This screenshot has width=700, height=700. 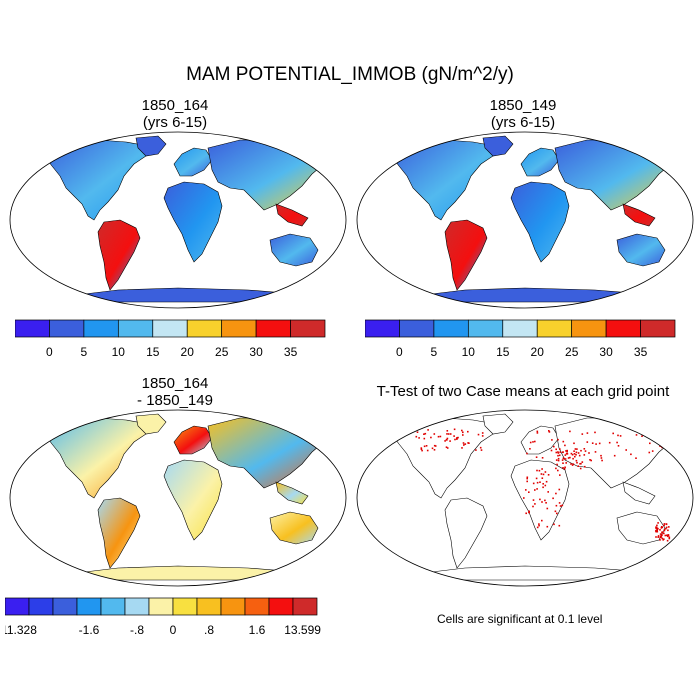 I want to click on panel-1-title-line2: (yrs 6-15), so click(x=175, y=122).